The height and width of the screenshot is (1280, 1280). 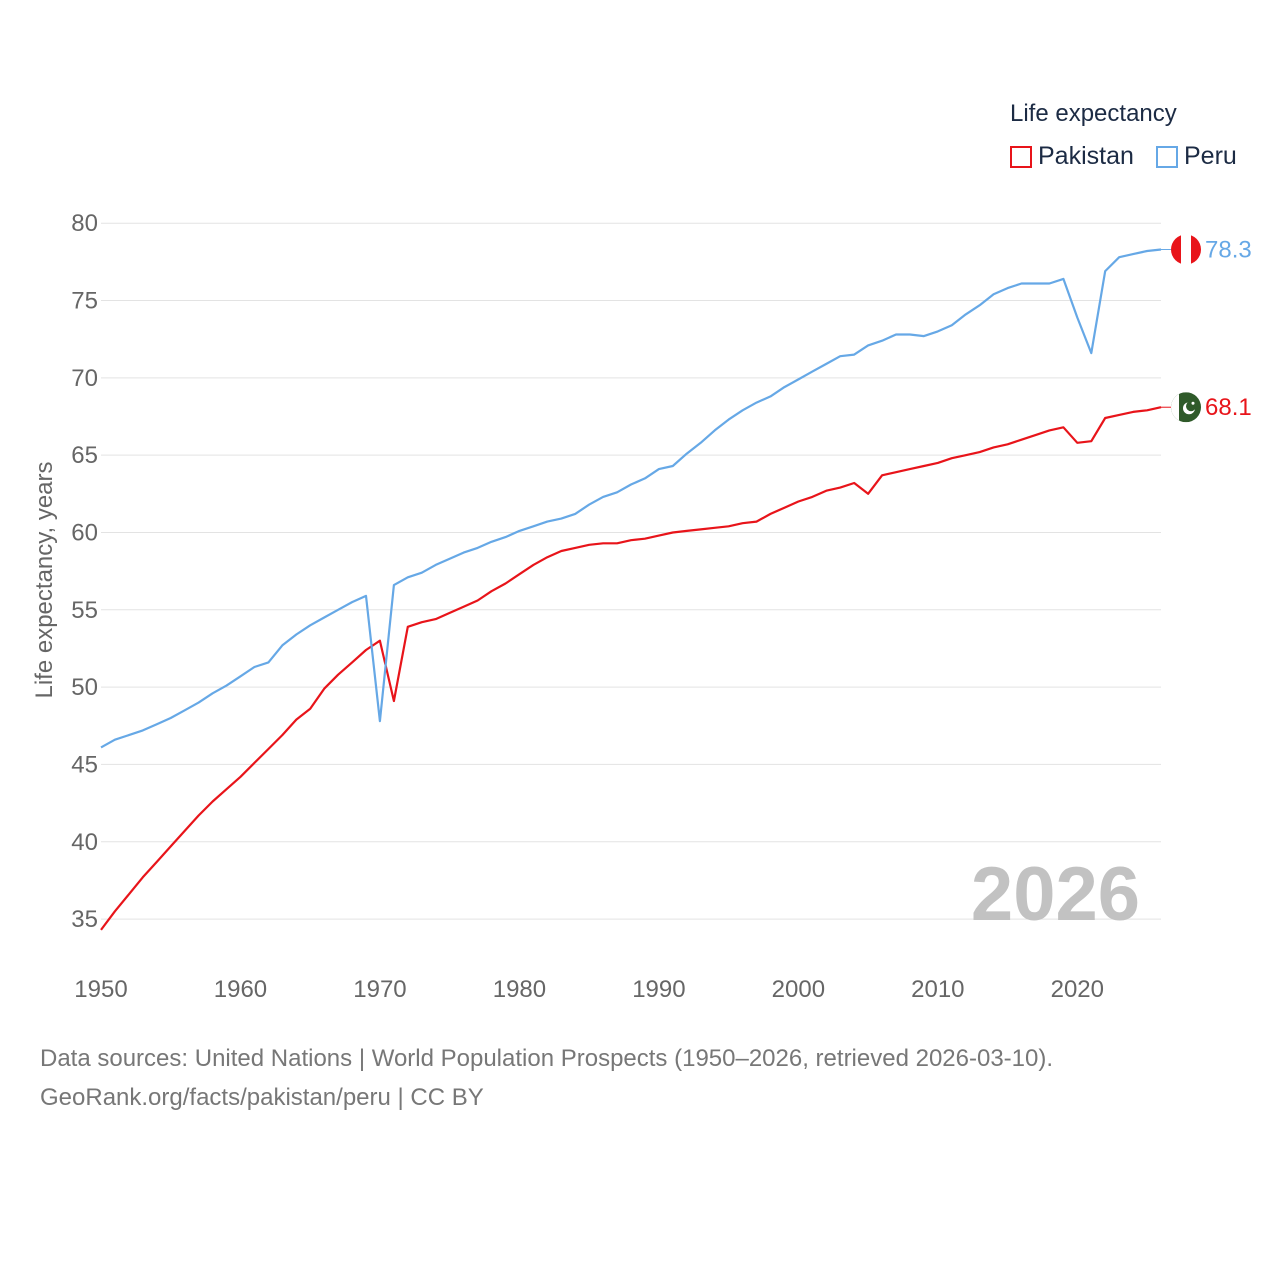 What do you see at coordinates (1186, 249) in the screenshot?
I see `peru-flag-icon` at bounding box center [1186, 249].